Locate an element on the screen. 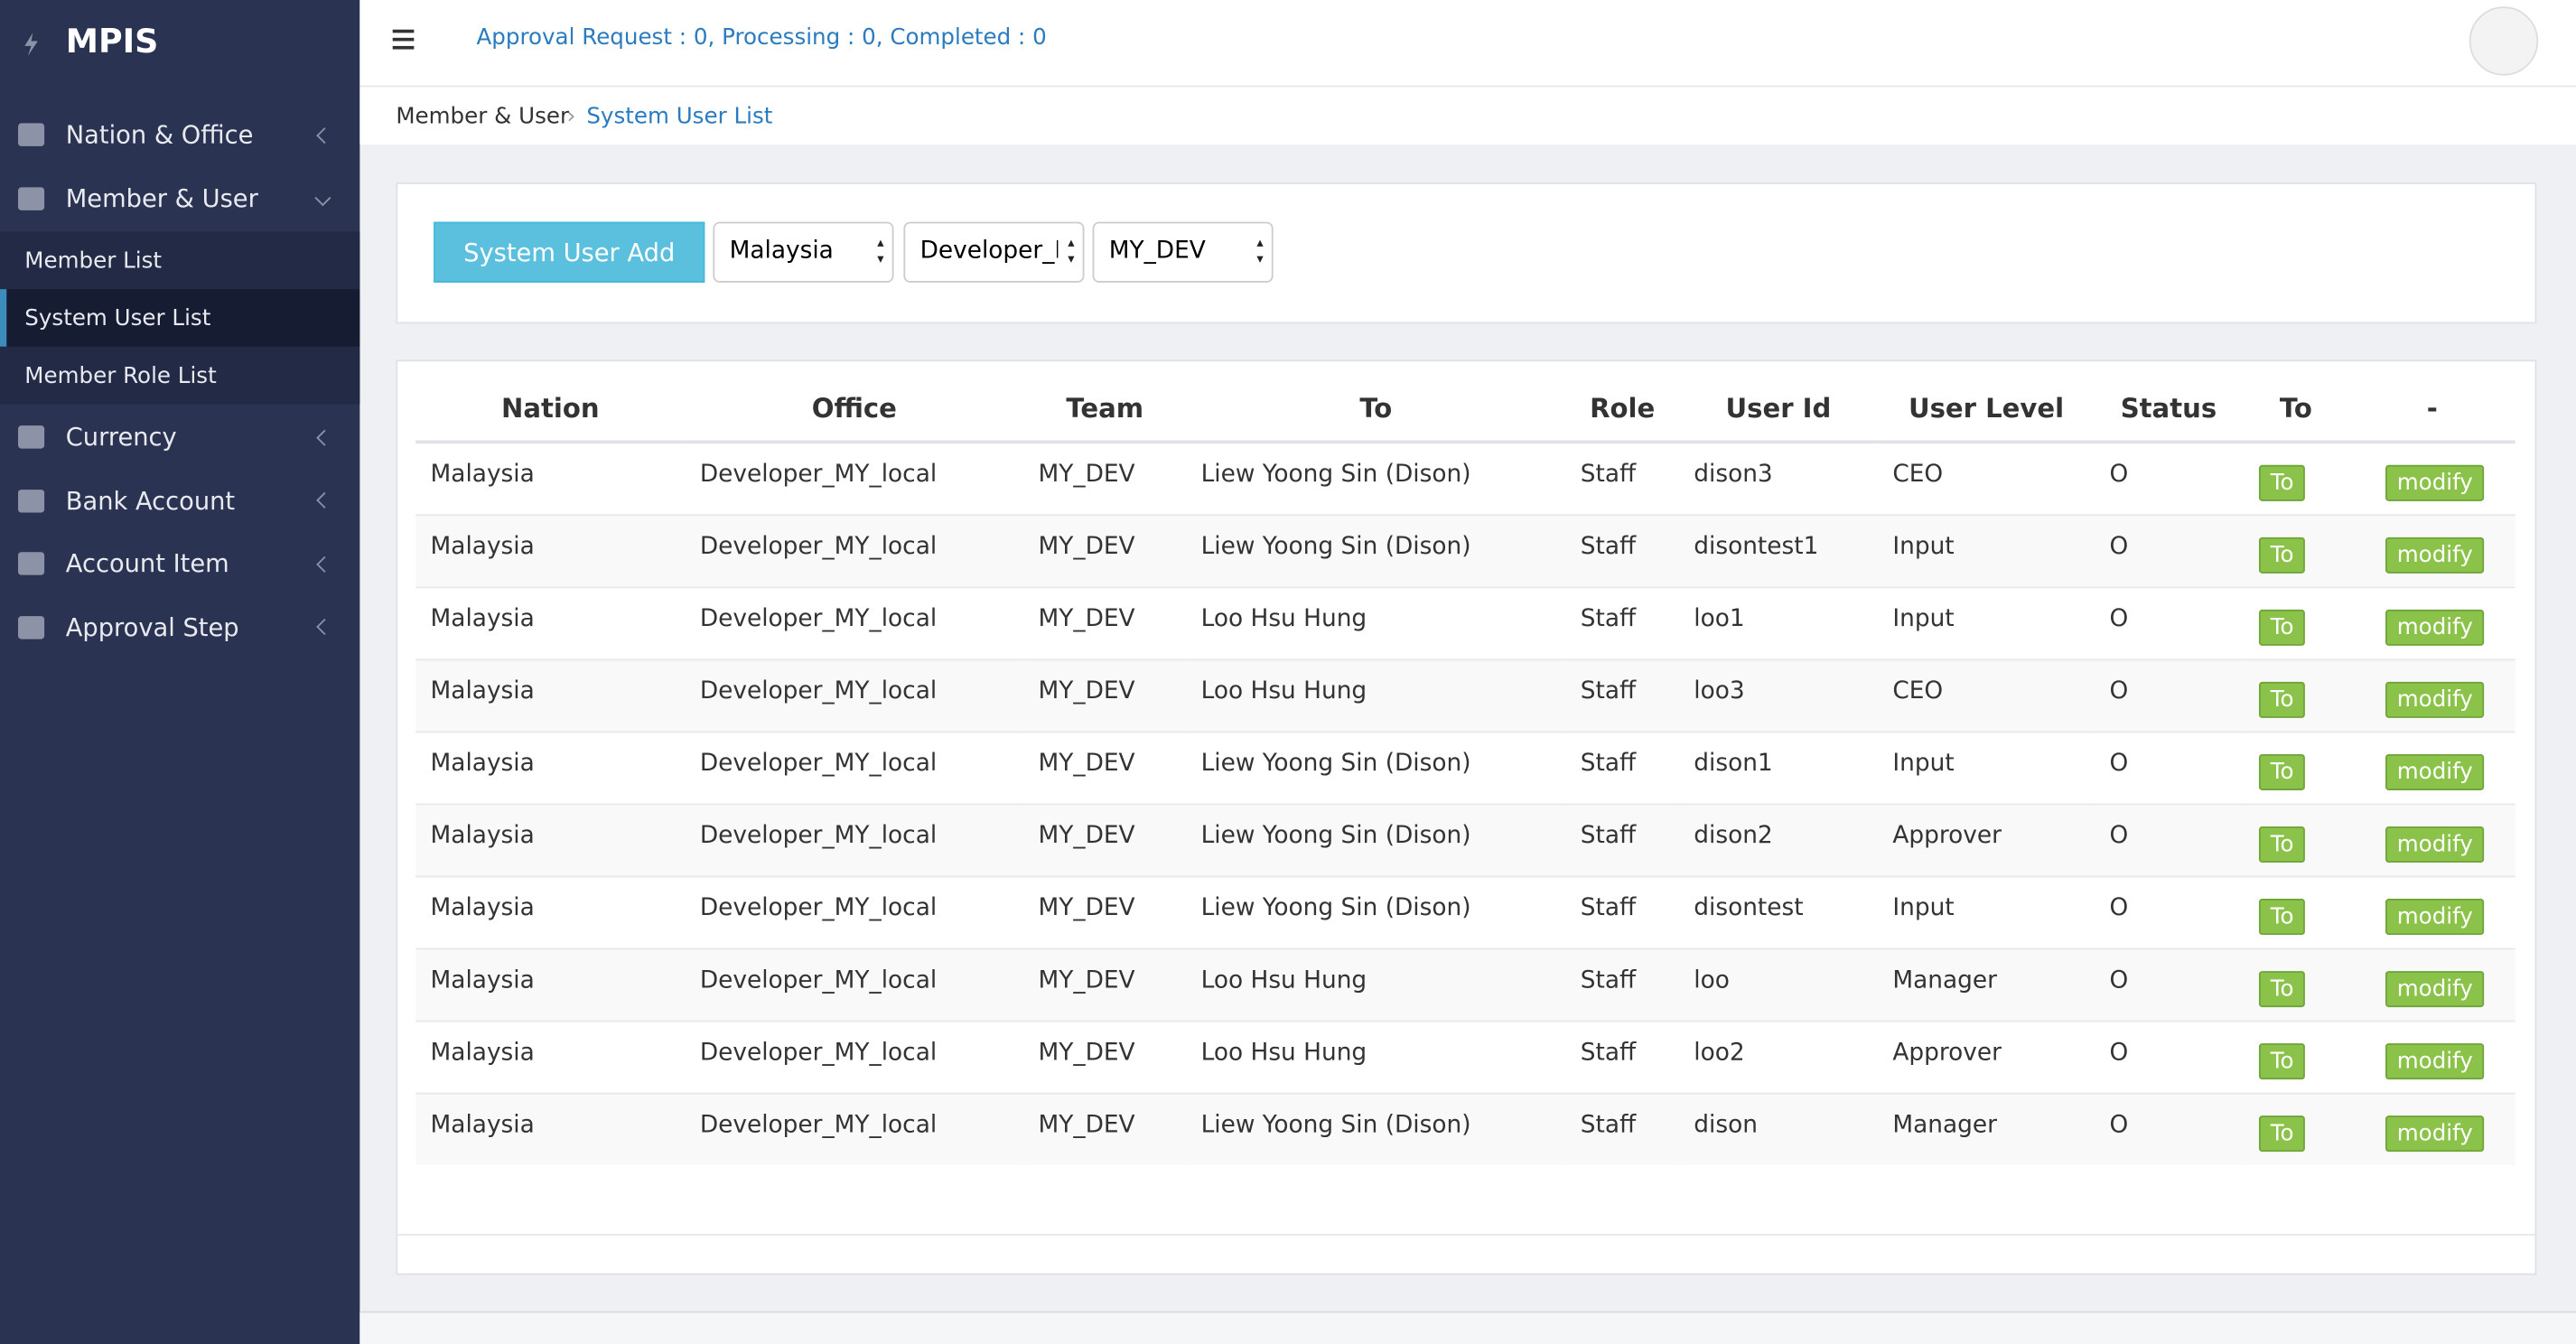 Image resolution: width=2576 pixels, height=1344 pixels. menu-item: Account Item is located at coordinates (179, 563).